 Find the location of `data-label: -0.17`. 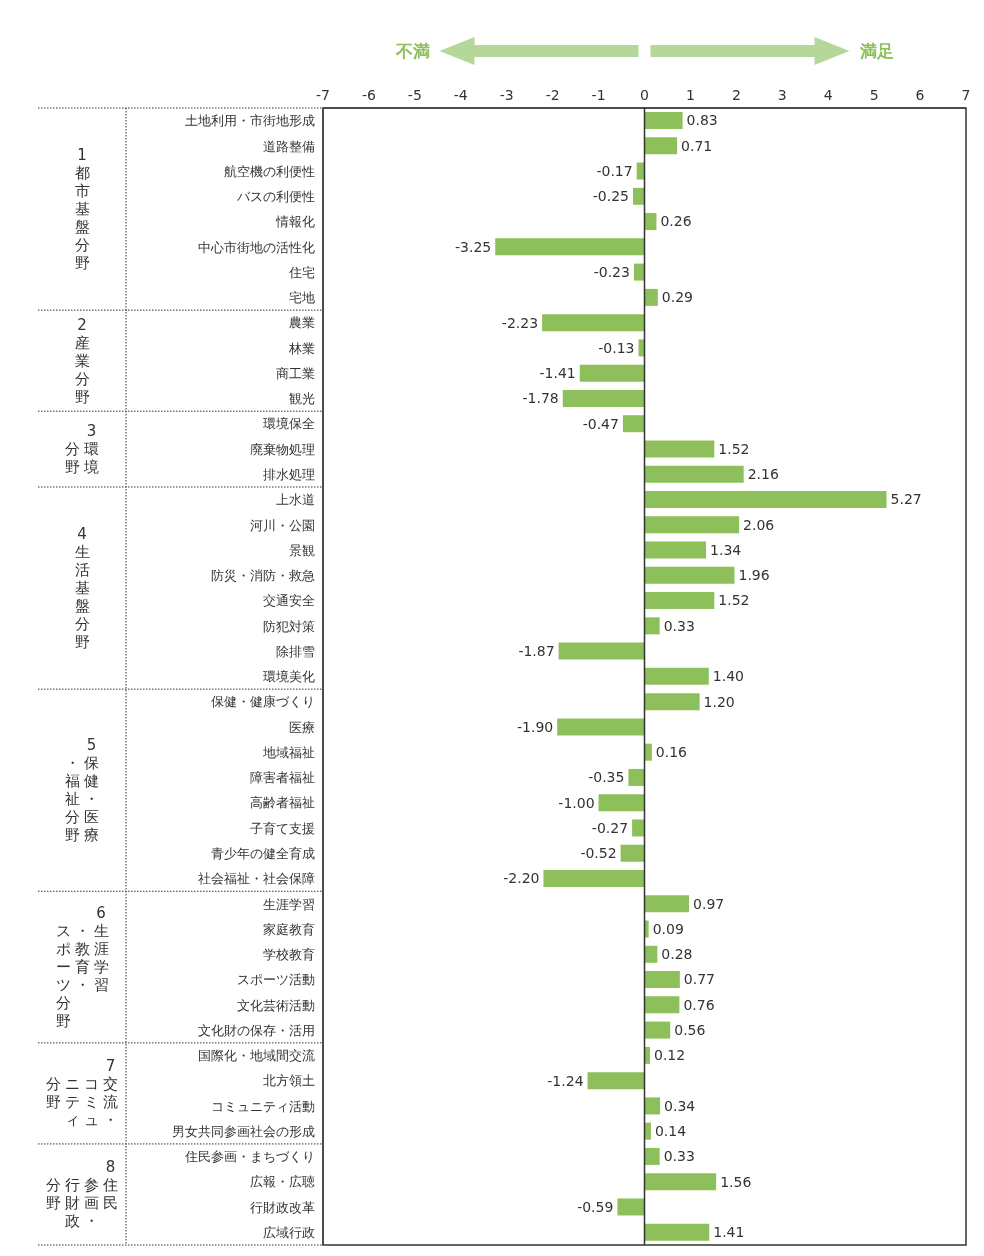

data-label: -0.17 is located at coordinates (614, 170).